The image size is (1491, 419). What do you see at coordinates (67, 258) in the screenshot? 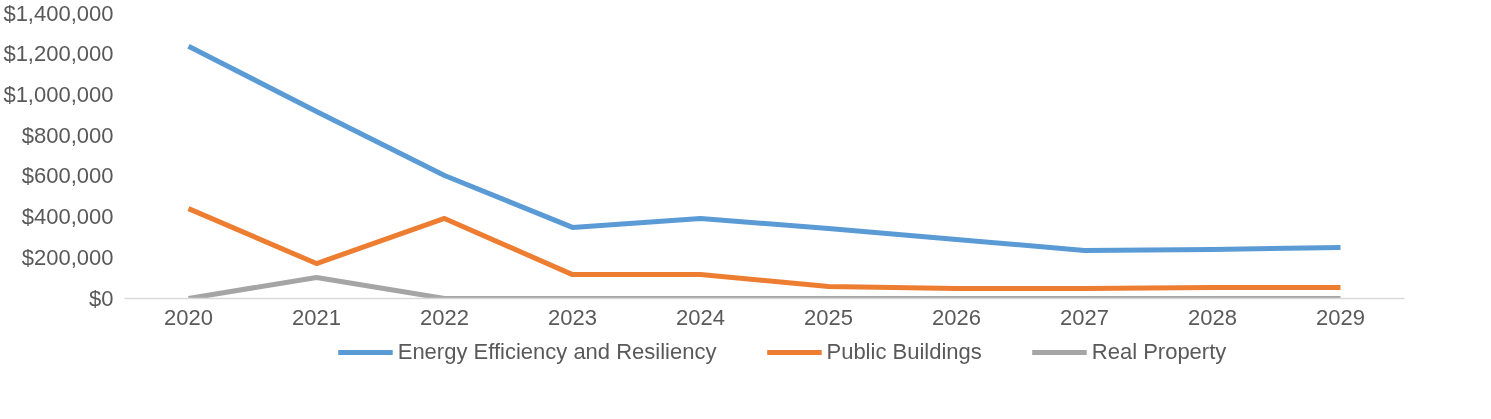
I see `y-tick-label: $200,000` at bounding box center [67, 258].